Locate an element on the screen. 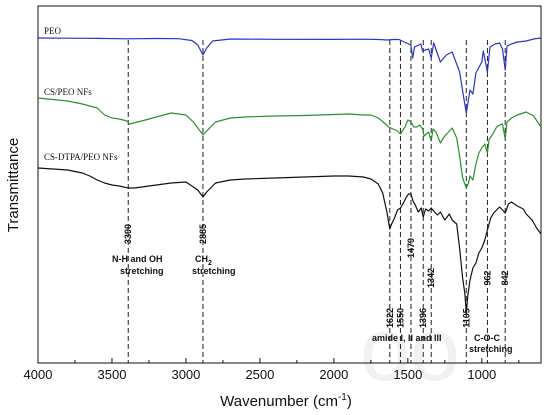 The width and height of the screenshot is (551, 415). annotation-nh-oh-line2: stretching is located at coordinates (142, 271).